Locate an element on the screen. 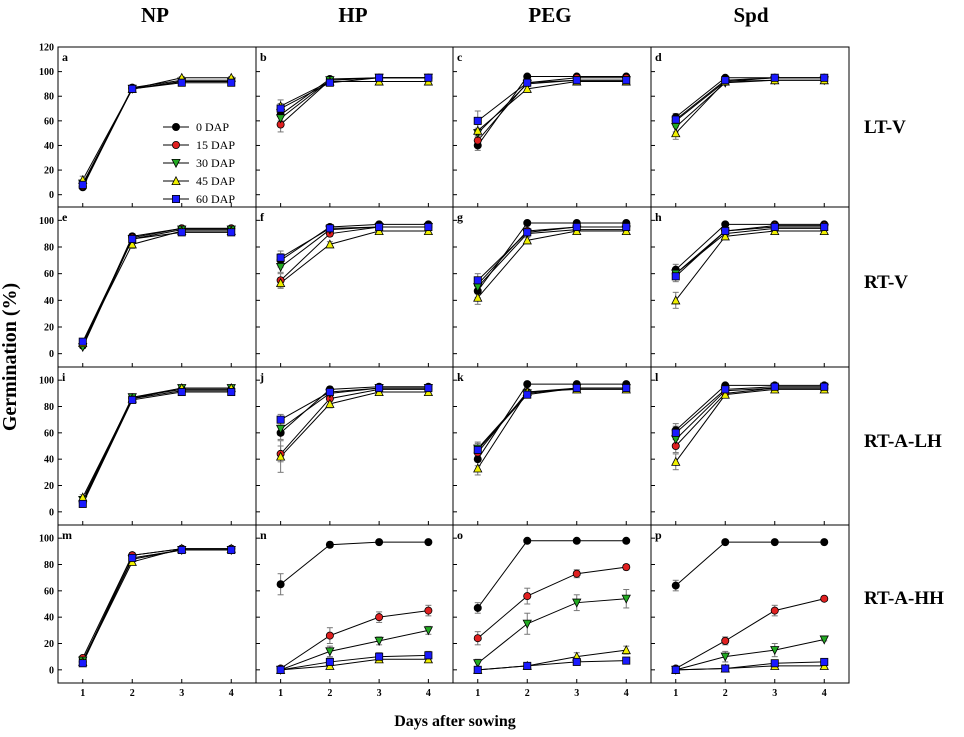 This screenshot has width=964, height=737. x-tick-label: 2 is located at coordinates (329, 693).